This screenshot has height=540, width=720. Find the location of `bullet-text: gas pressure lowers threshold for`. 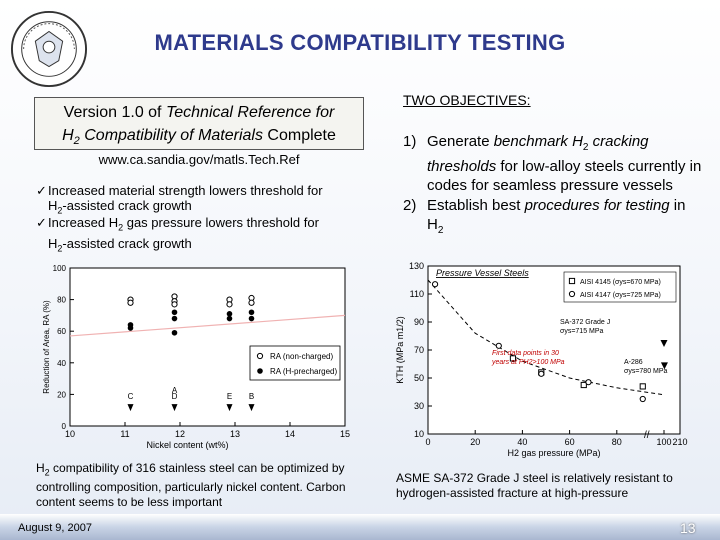

bullet-text: gas pressure lowers threshold for is located at coordinates (221, 222).